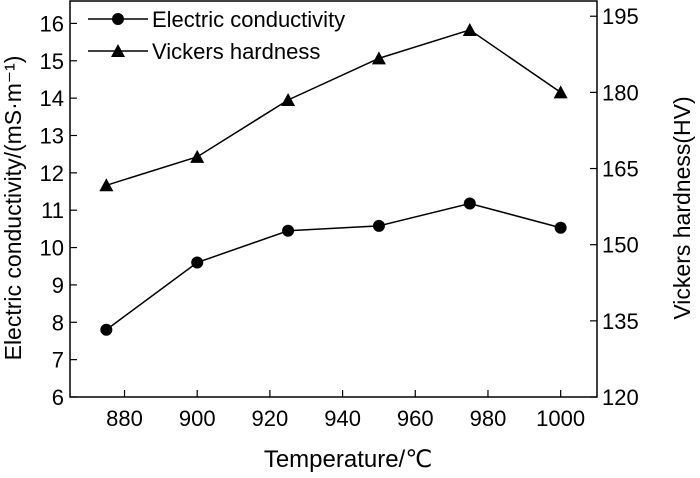  Describe the element at coordinates (560, 418) in the screenshot. I see `x-tick-label: 1000` at that location.